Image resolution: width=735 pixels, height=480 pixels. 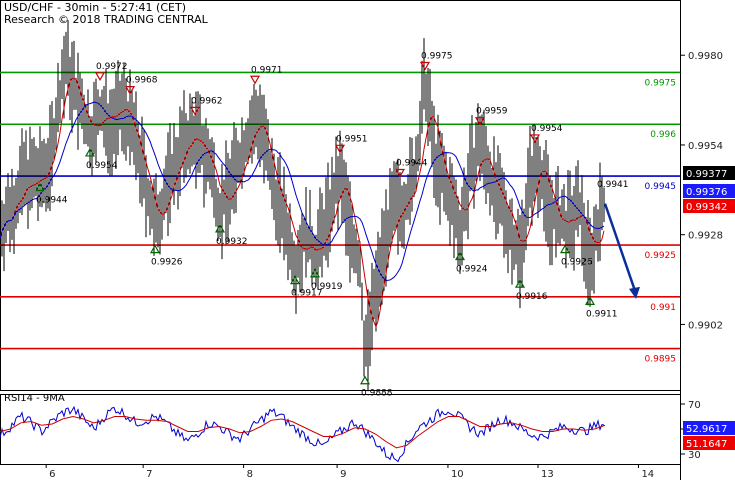 I want to click on x-tick-label: 14, so click(x=647, y=474).